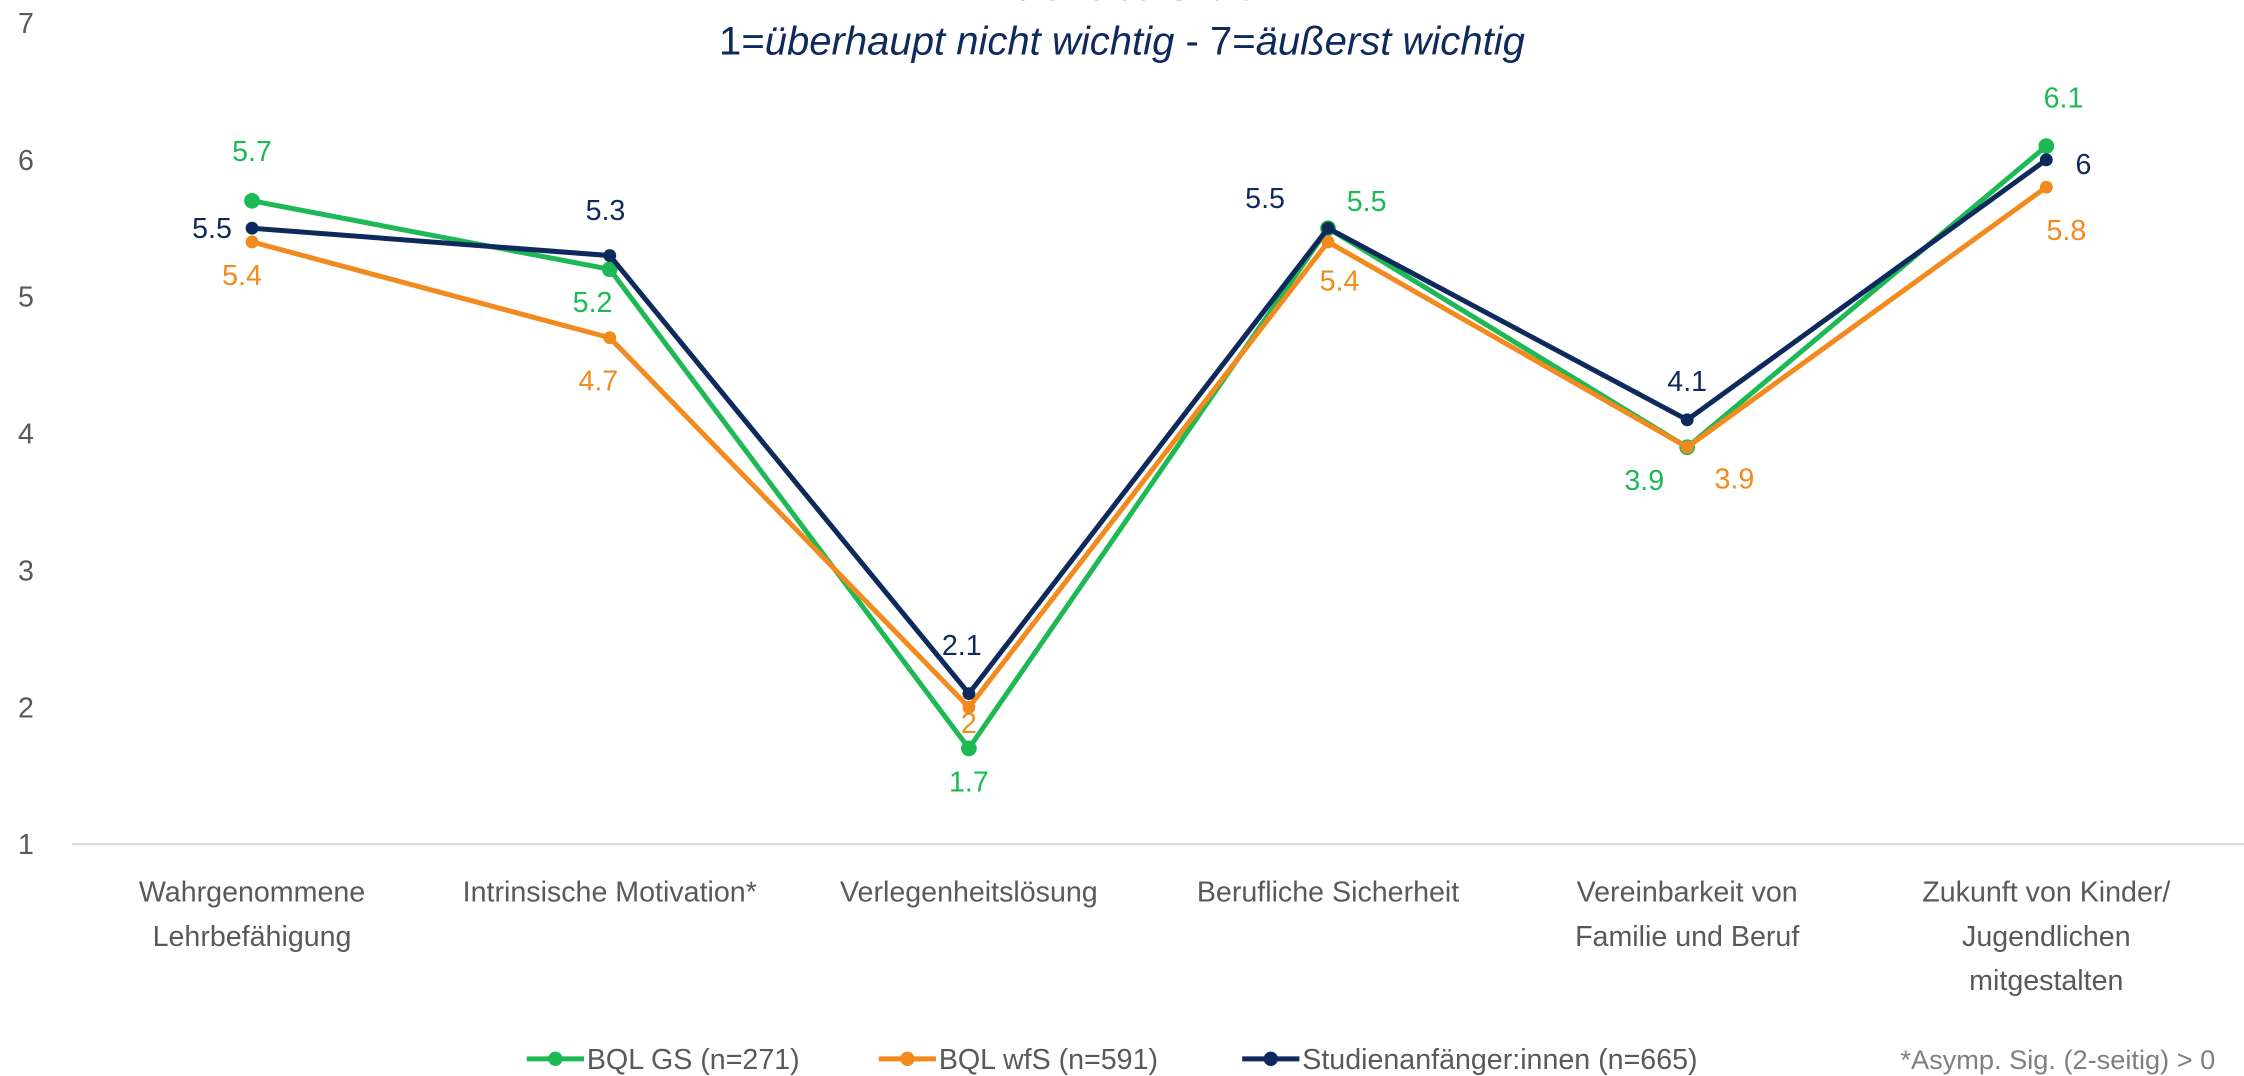 This screenshot has width=2244, height=1076. Describe the element at coordinates (970, 41) in the screenshot. I see `subtitle-part: überhaupt nicht wichtig` at that location.